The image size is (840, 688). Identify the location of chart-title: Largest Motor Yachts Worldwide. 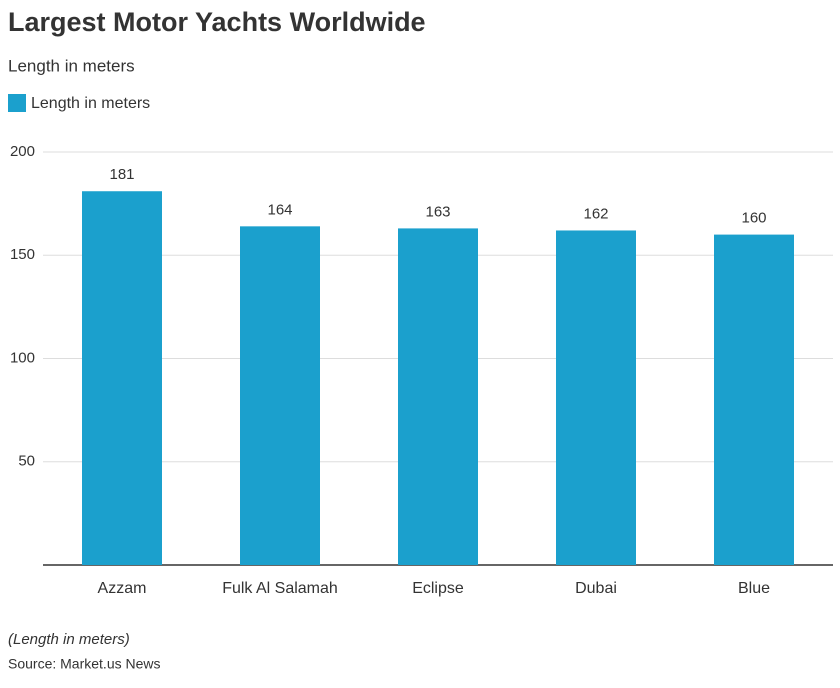
(217, 22).